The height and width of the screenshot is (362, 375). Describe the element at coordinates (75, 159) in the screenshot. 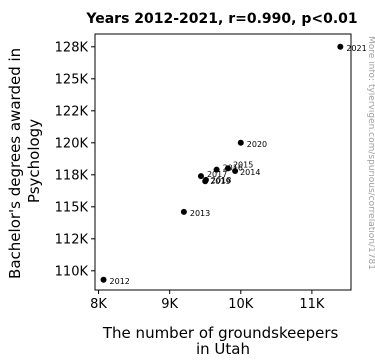

I see `y-axis-ticks: 110K 112K 115K 118K 120K 122K 125K 128K` at that location.